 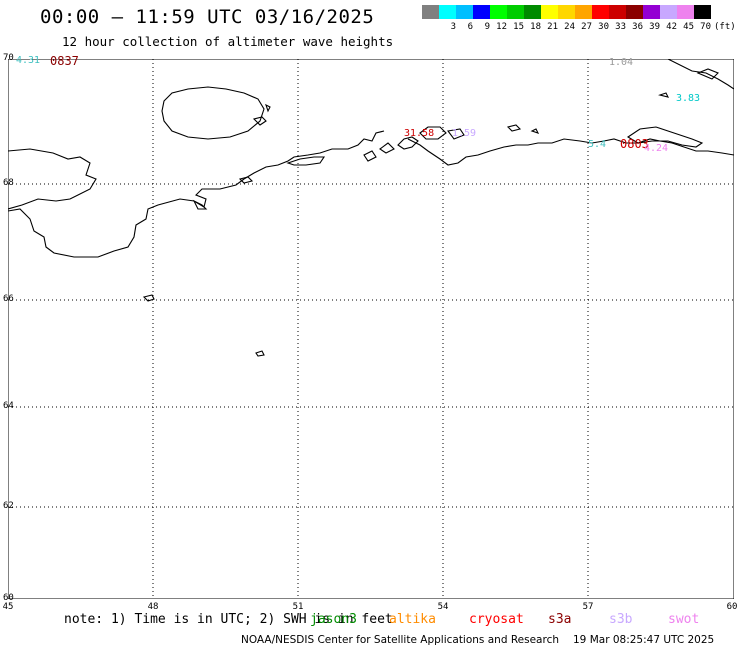 What do you see at coordinates (725, 27) in the screenshot?
I see `legend-unit: (ft)` at bounding box center [725, 27].